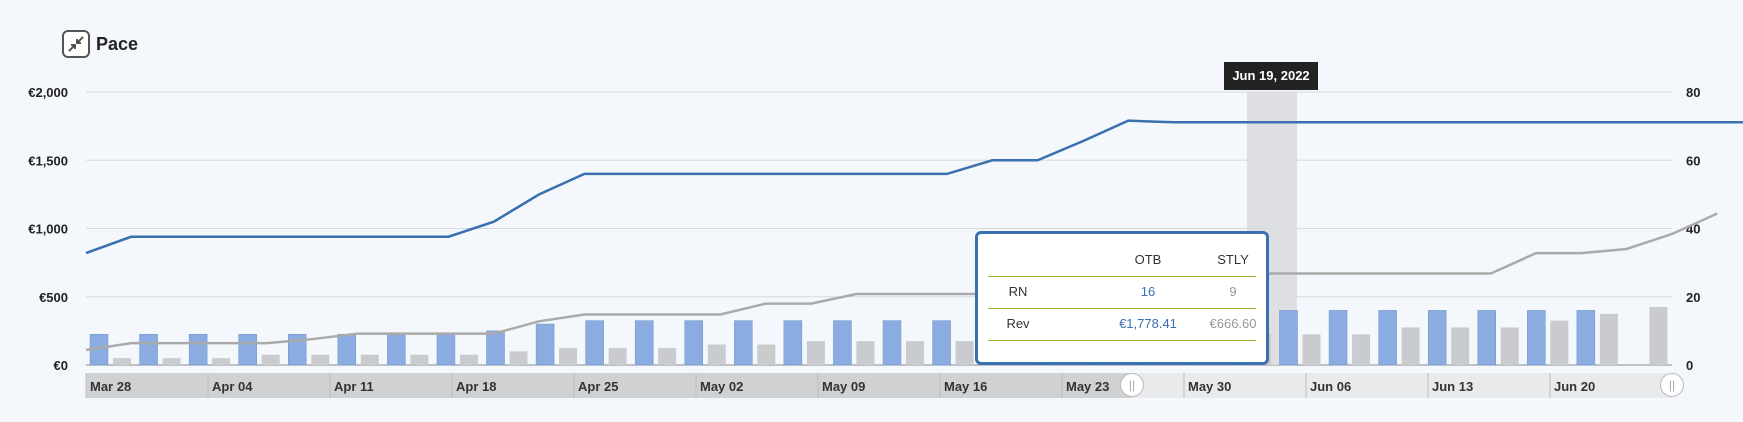 The width and height of the screenshot is (1743, 422). I want to click on tooltip-row-rev: Rev €1,778.41 €666.60, so click(1122, 324).